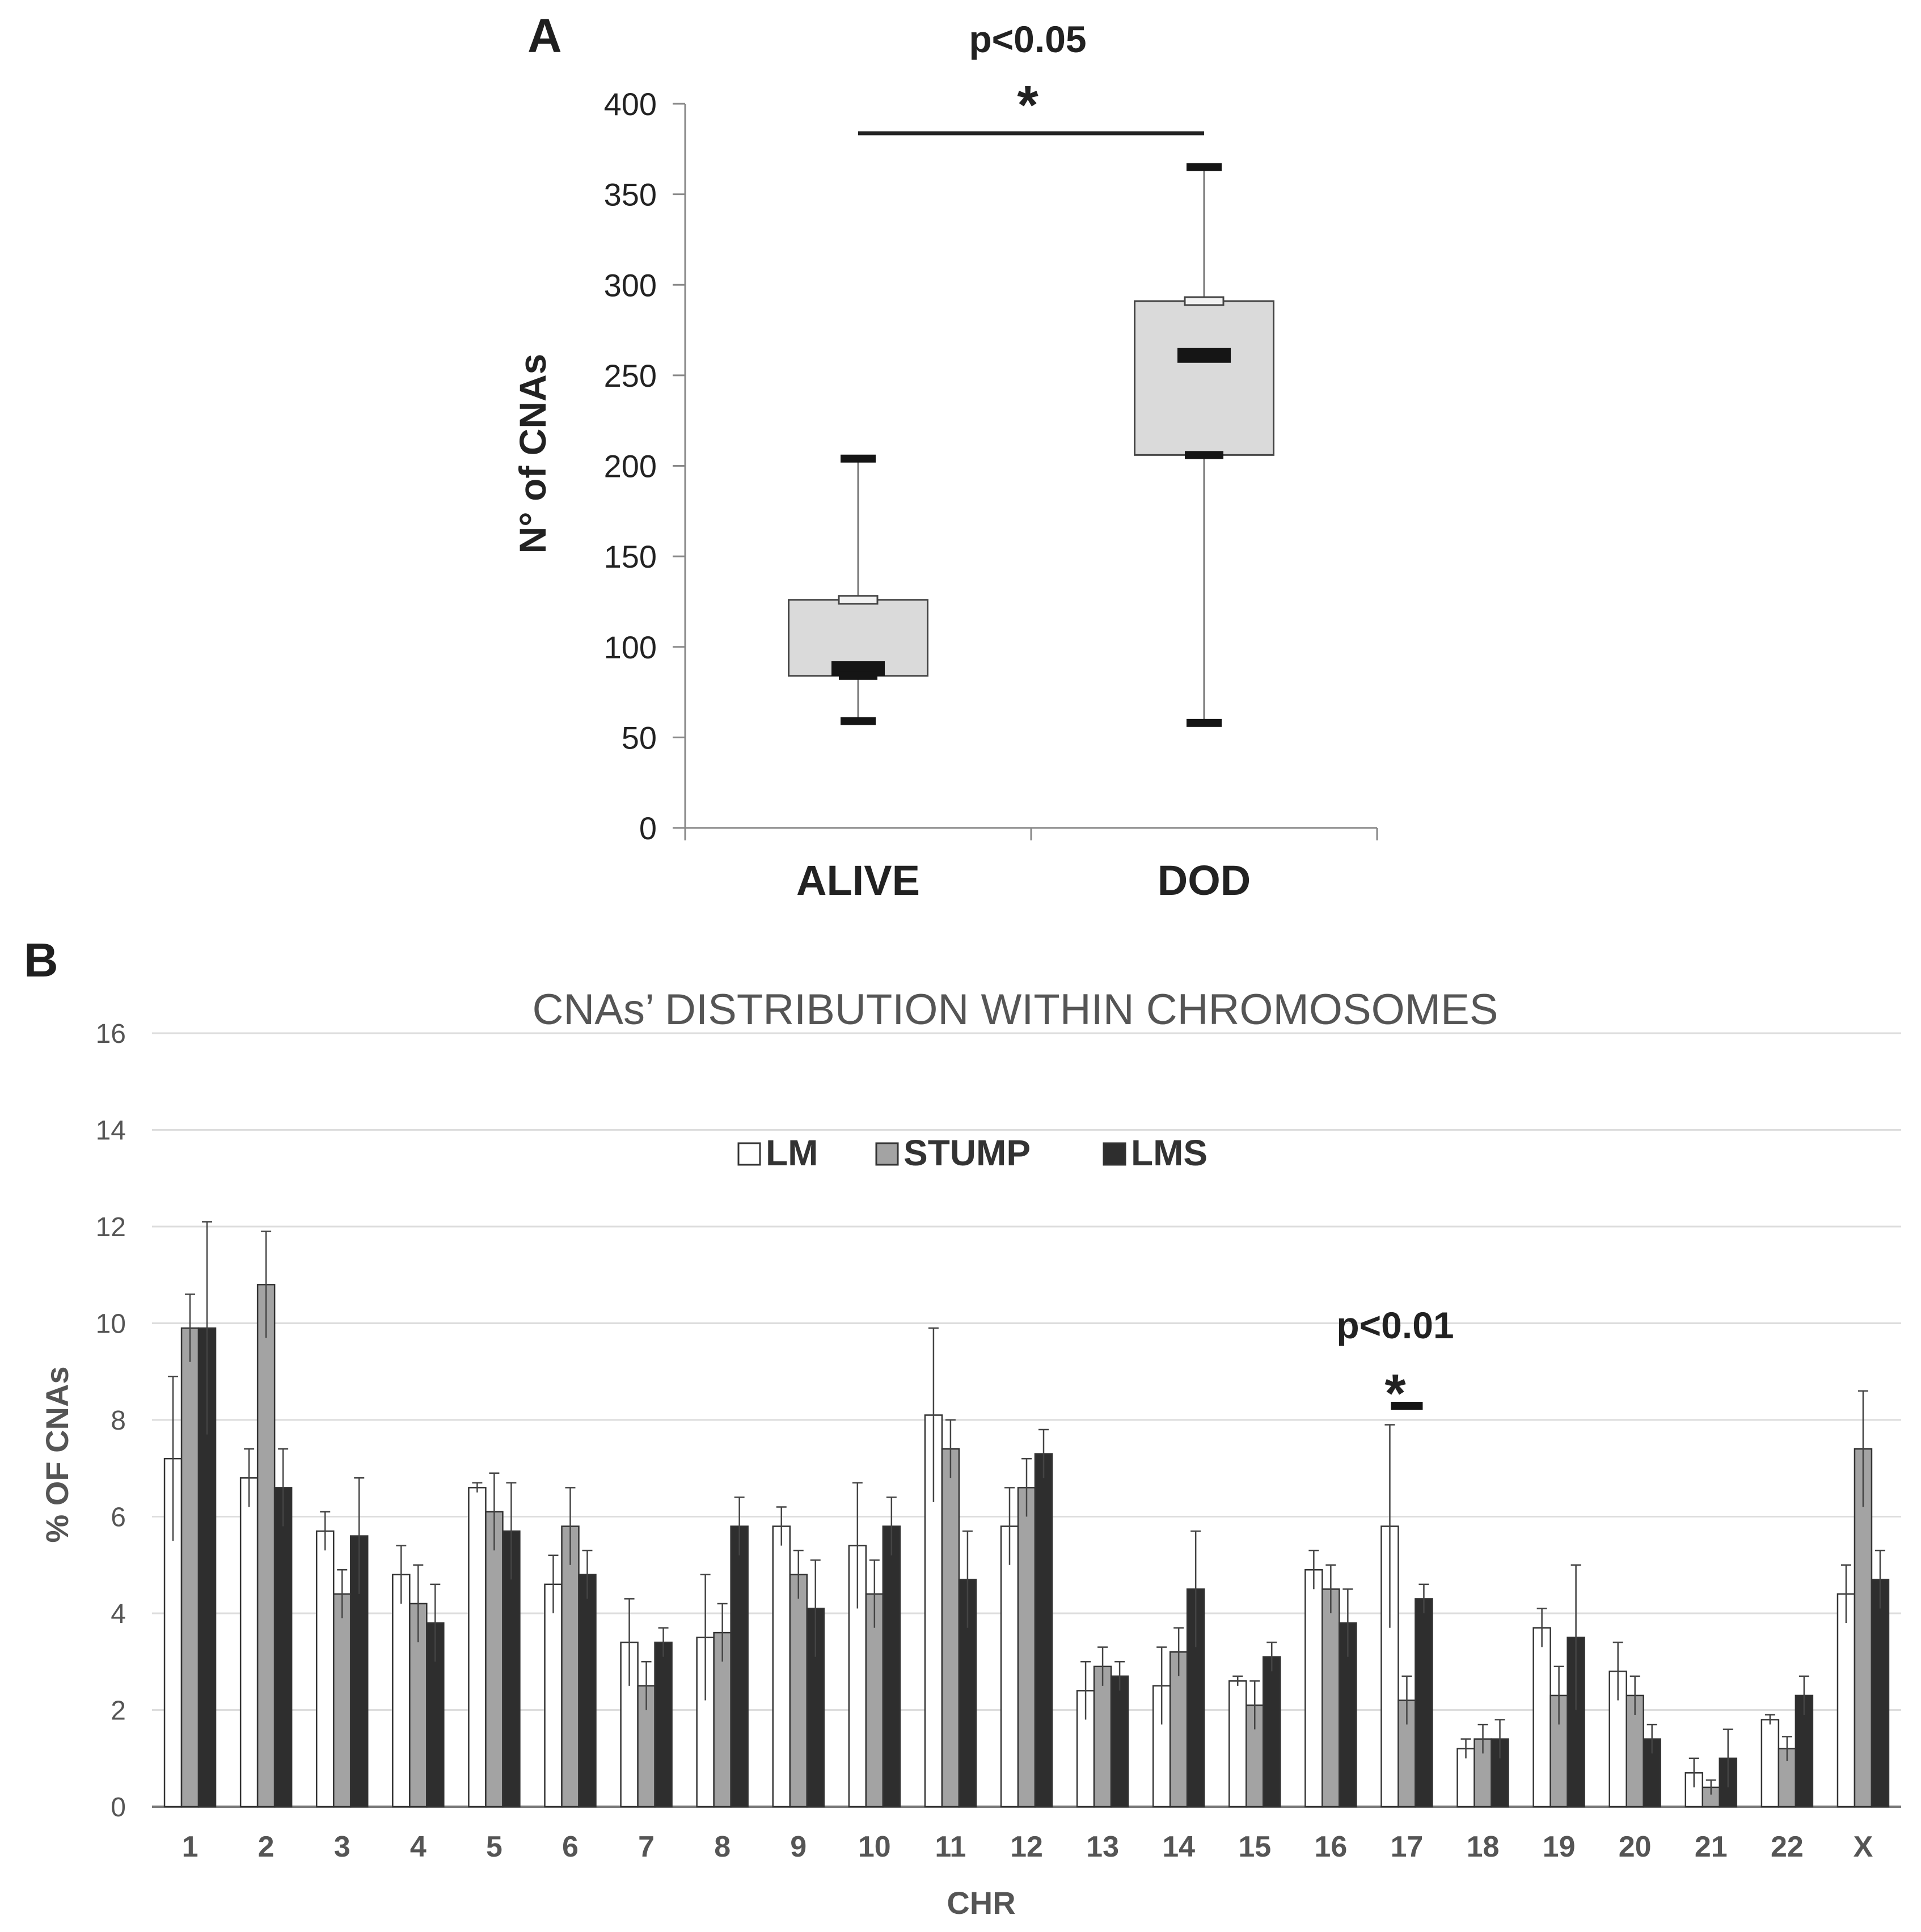 This screenshot has height=1932, width=1921. Describe the element at coordinates (639, 737) in the screenshot. I see `y-tick-label: 50` at that location.